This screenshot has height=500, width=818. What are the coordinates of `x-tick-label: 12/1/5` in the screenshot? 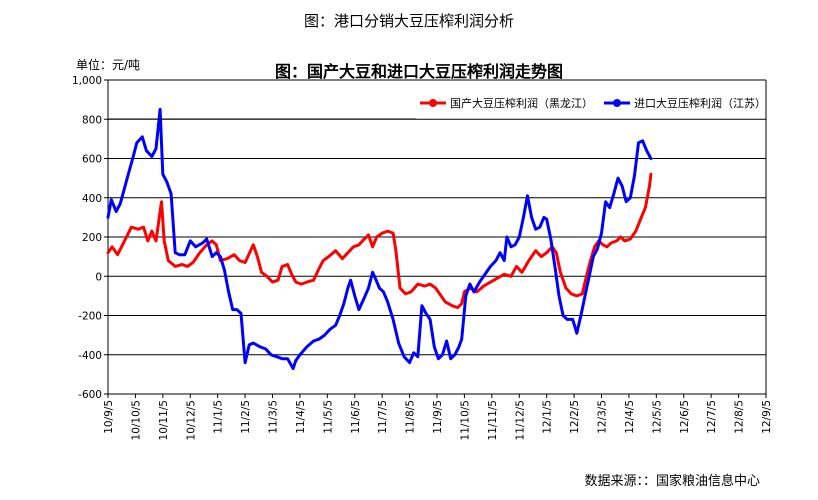 It's located at (548, 417).